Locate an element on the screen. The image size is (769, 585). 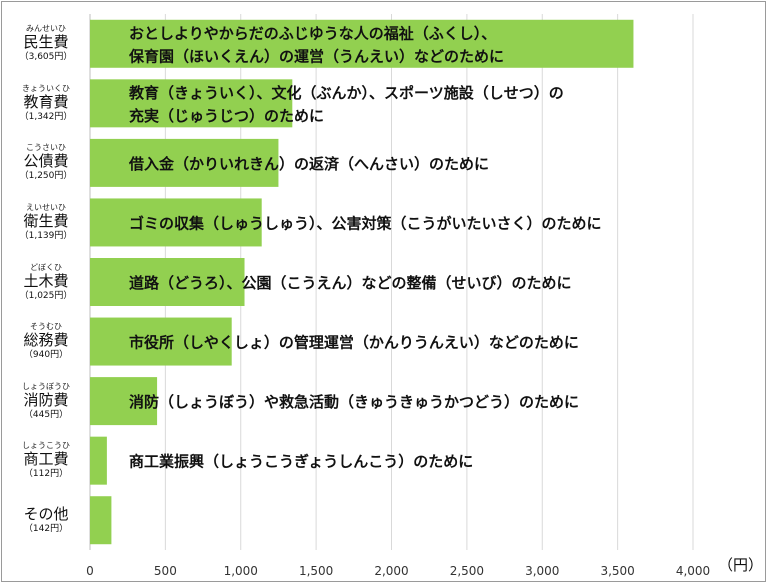
bar-description-7-0: 商工業振興（しょうこうぎょうしんこう）のために is located at coordinates (301, 462).